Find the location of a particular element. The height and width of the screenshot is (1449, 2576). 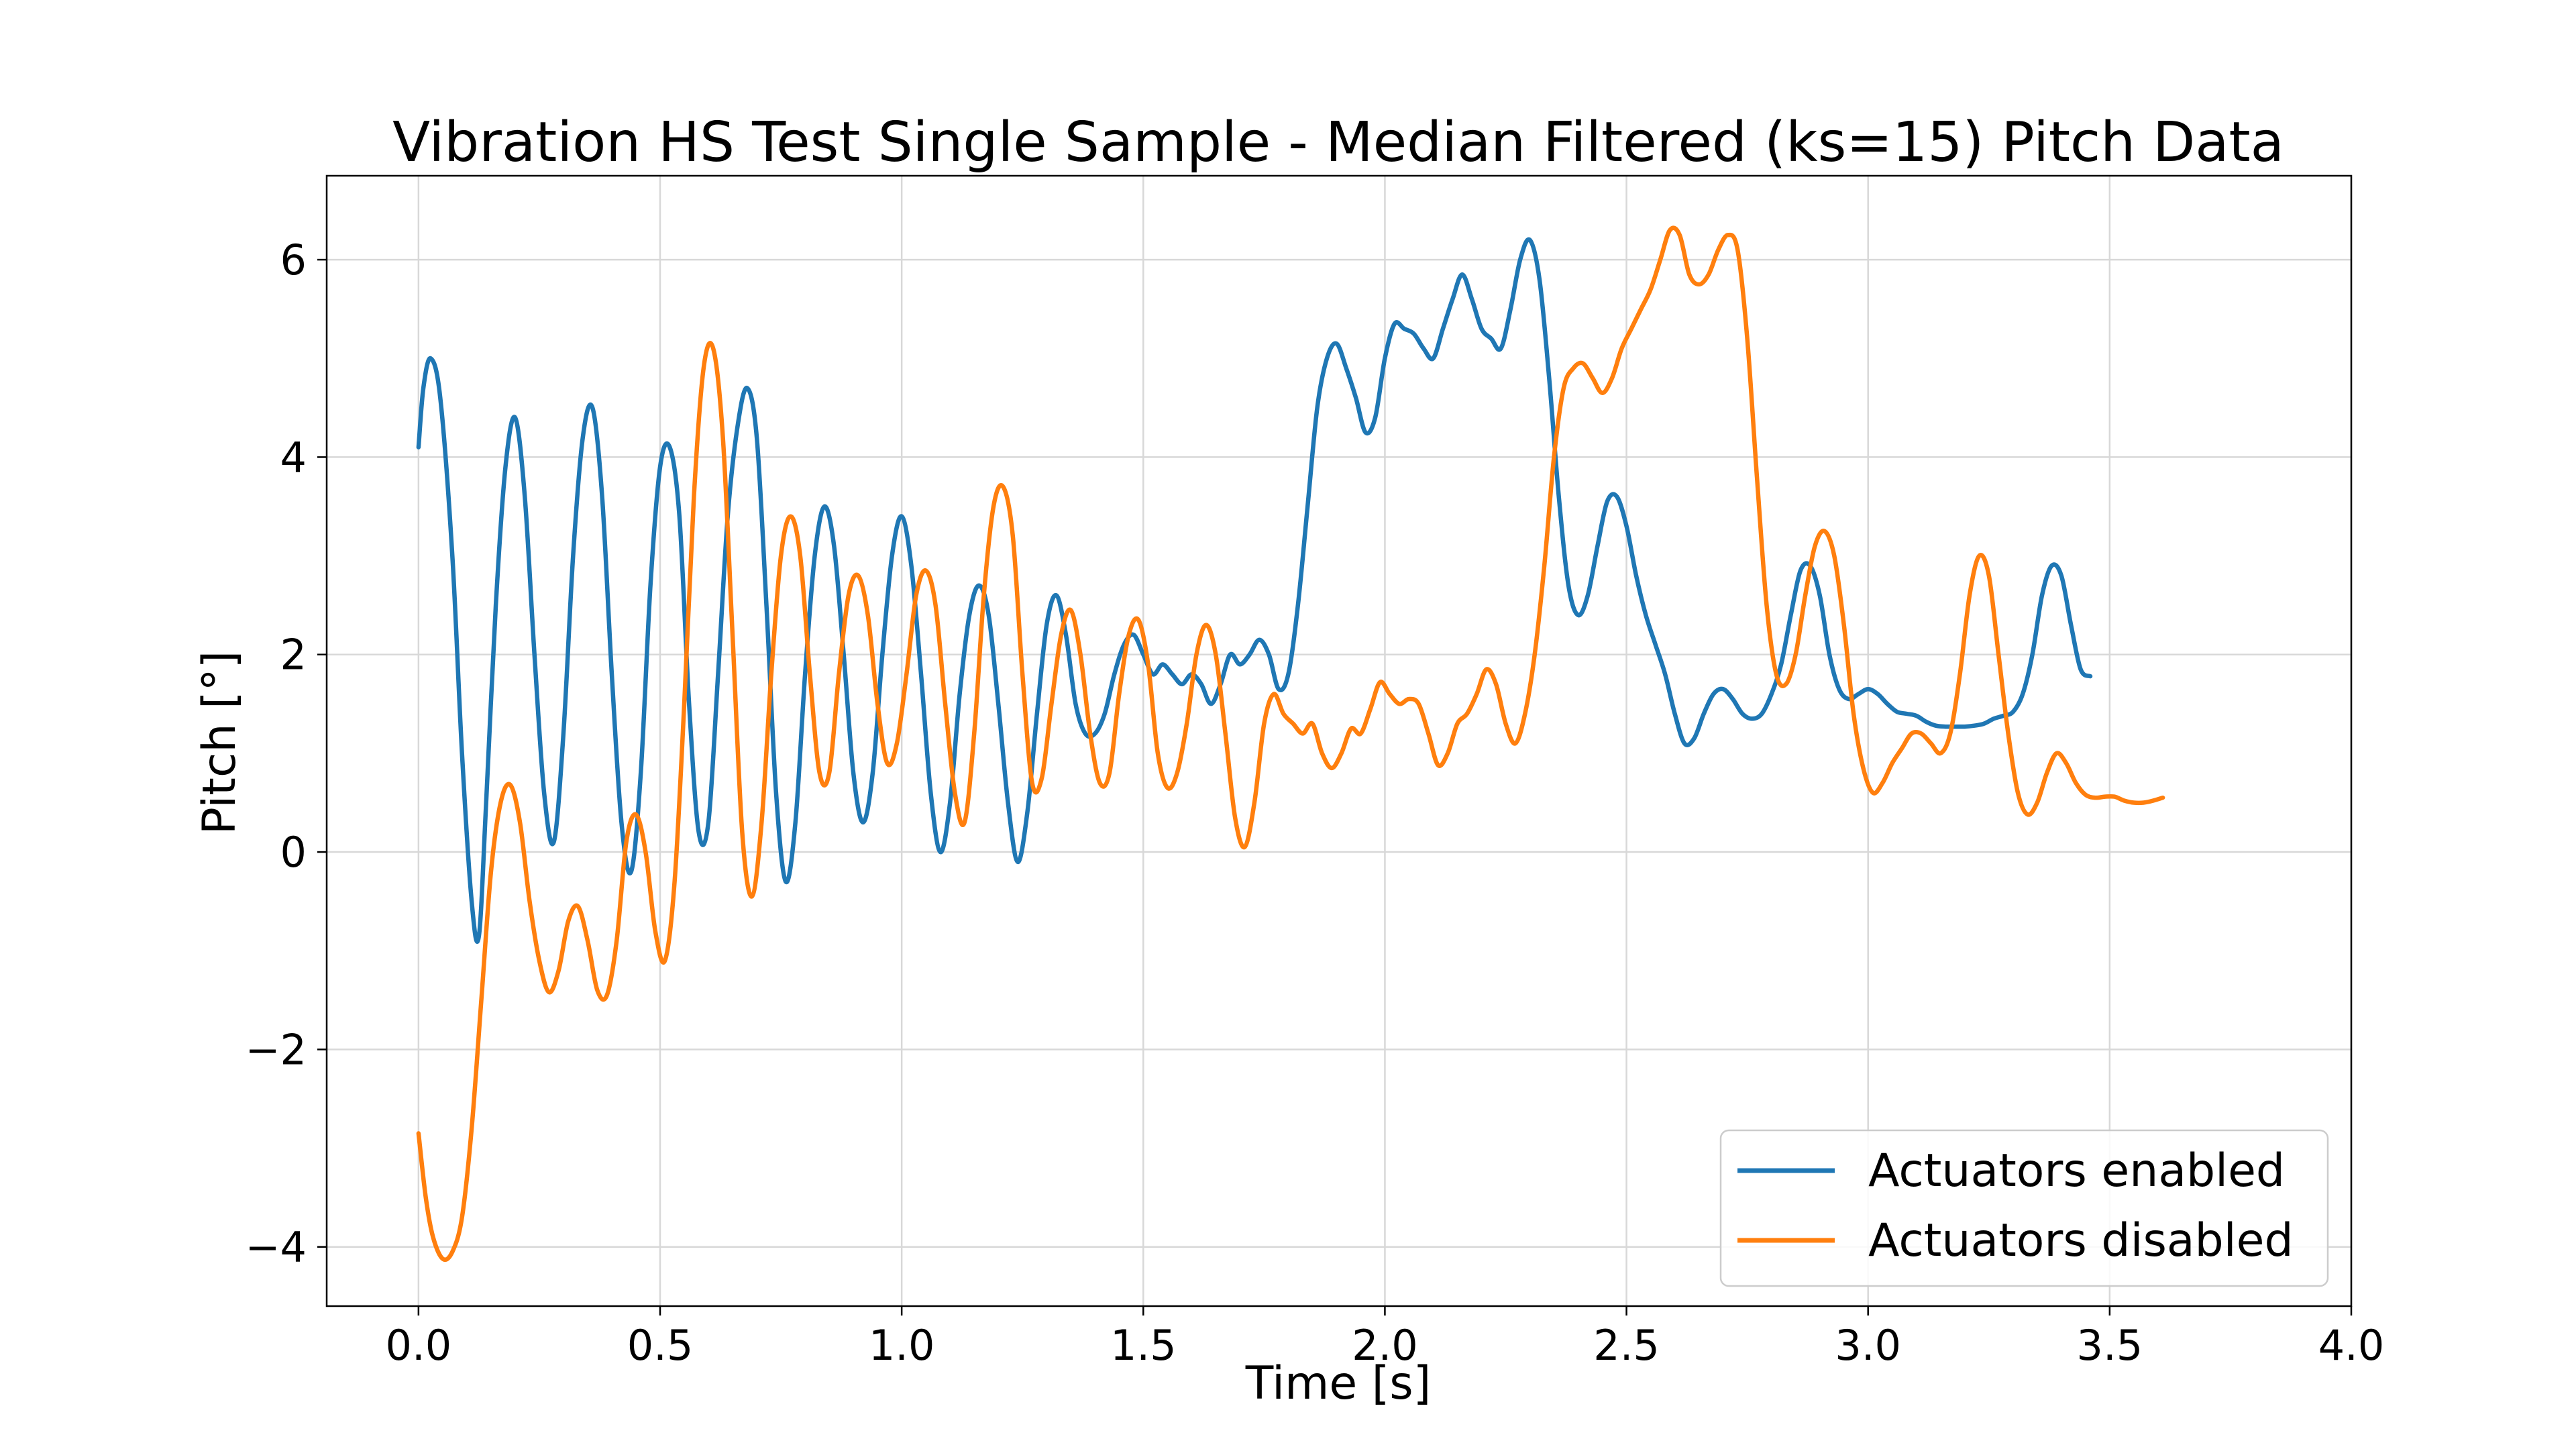

x-tick-labels: 0.0 0.5 1.0 1.5 2.0 2.5 3.0 3.5 4.0 is located at coordinates (1385, 1345).